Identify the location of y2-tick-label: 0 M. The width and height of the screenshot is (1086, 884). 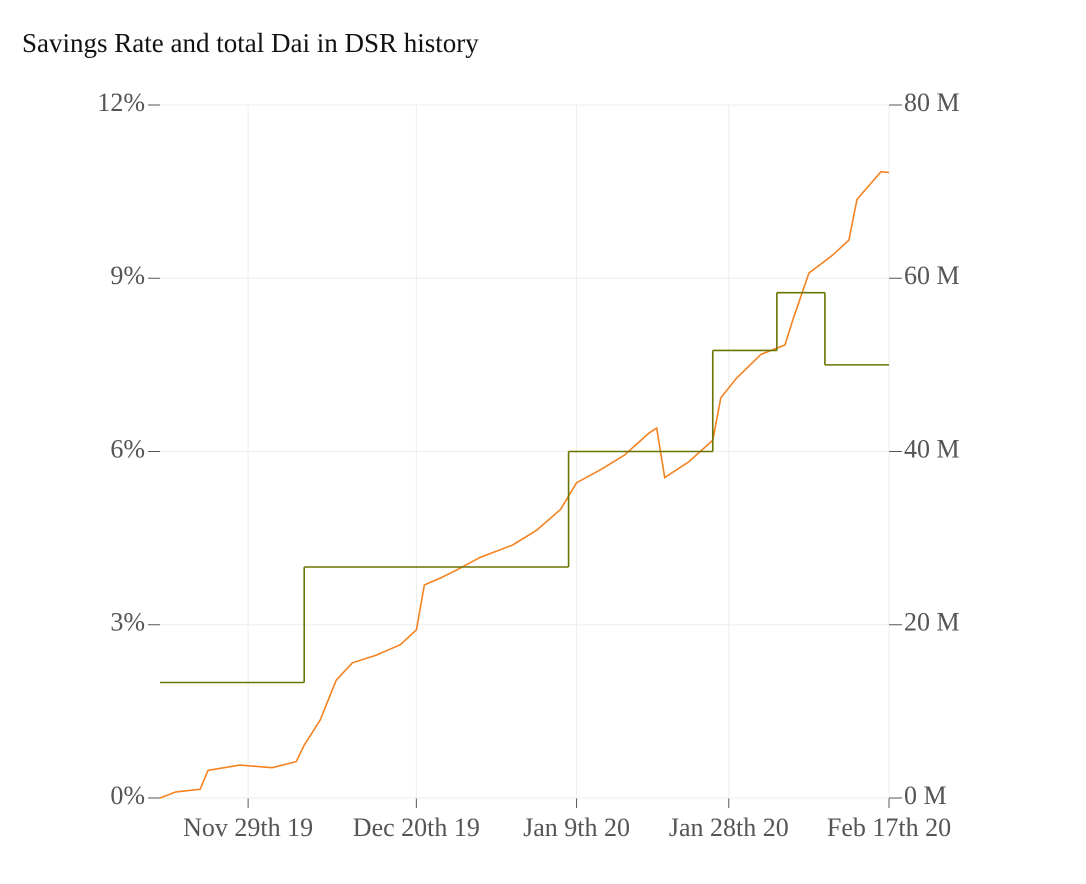
(925, 795).